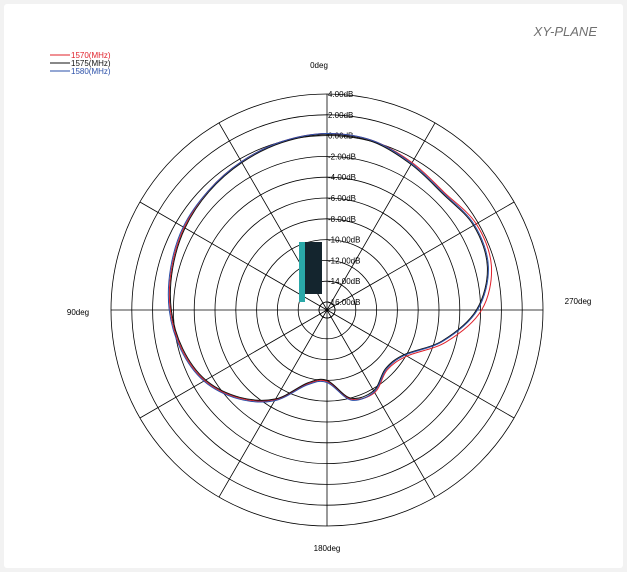 The image size is (627, 572). What do you see at coordinates (578, 301) in the screenshot?
I see `angle-label-270: 270deg` at bounding box center [578, 301].